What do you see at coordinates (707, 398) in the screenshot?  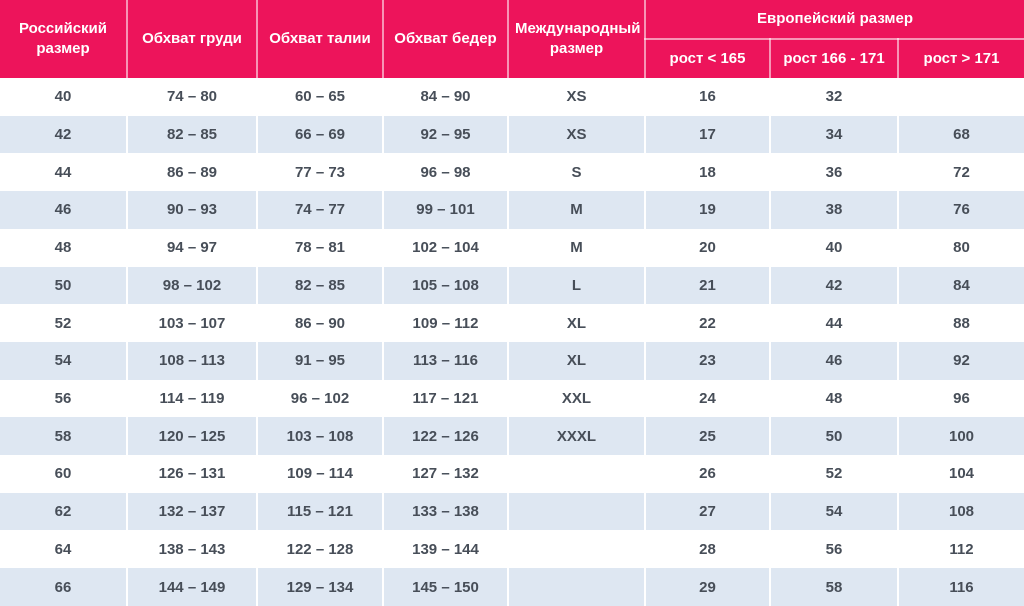 I see `cell: 24` at bounding box center [707, 398].